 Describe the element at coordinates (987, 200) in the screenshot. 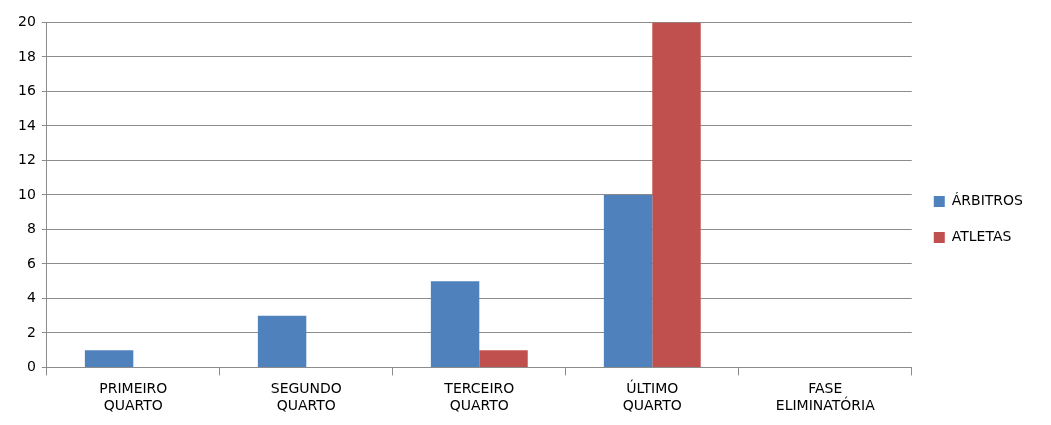

I see `legend-label: ÁRBITROS` at that location.